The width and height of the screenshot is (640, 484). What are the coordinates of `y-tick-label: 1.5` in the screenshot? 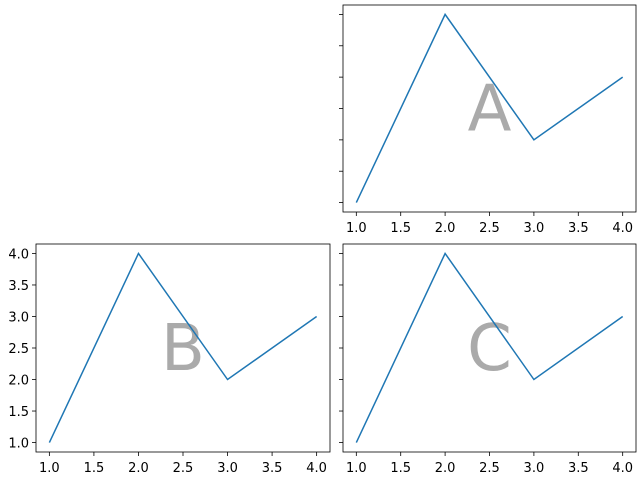 It's located at (18, 412).